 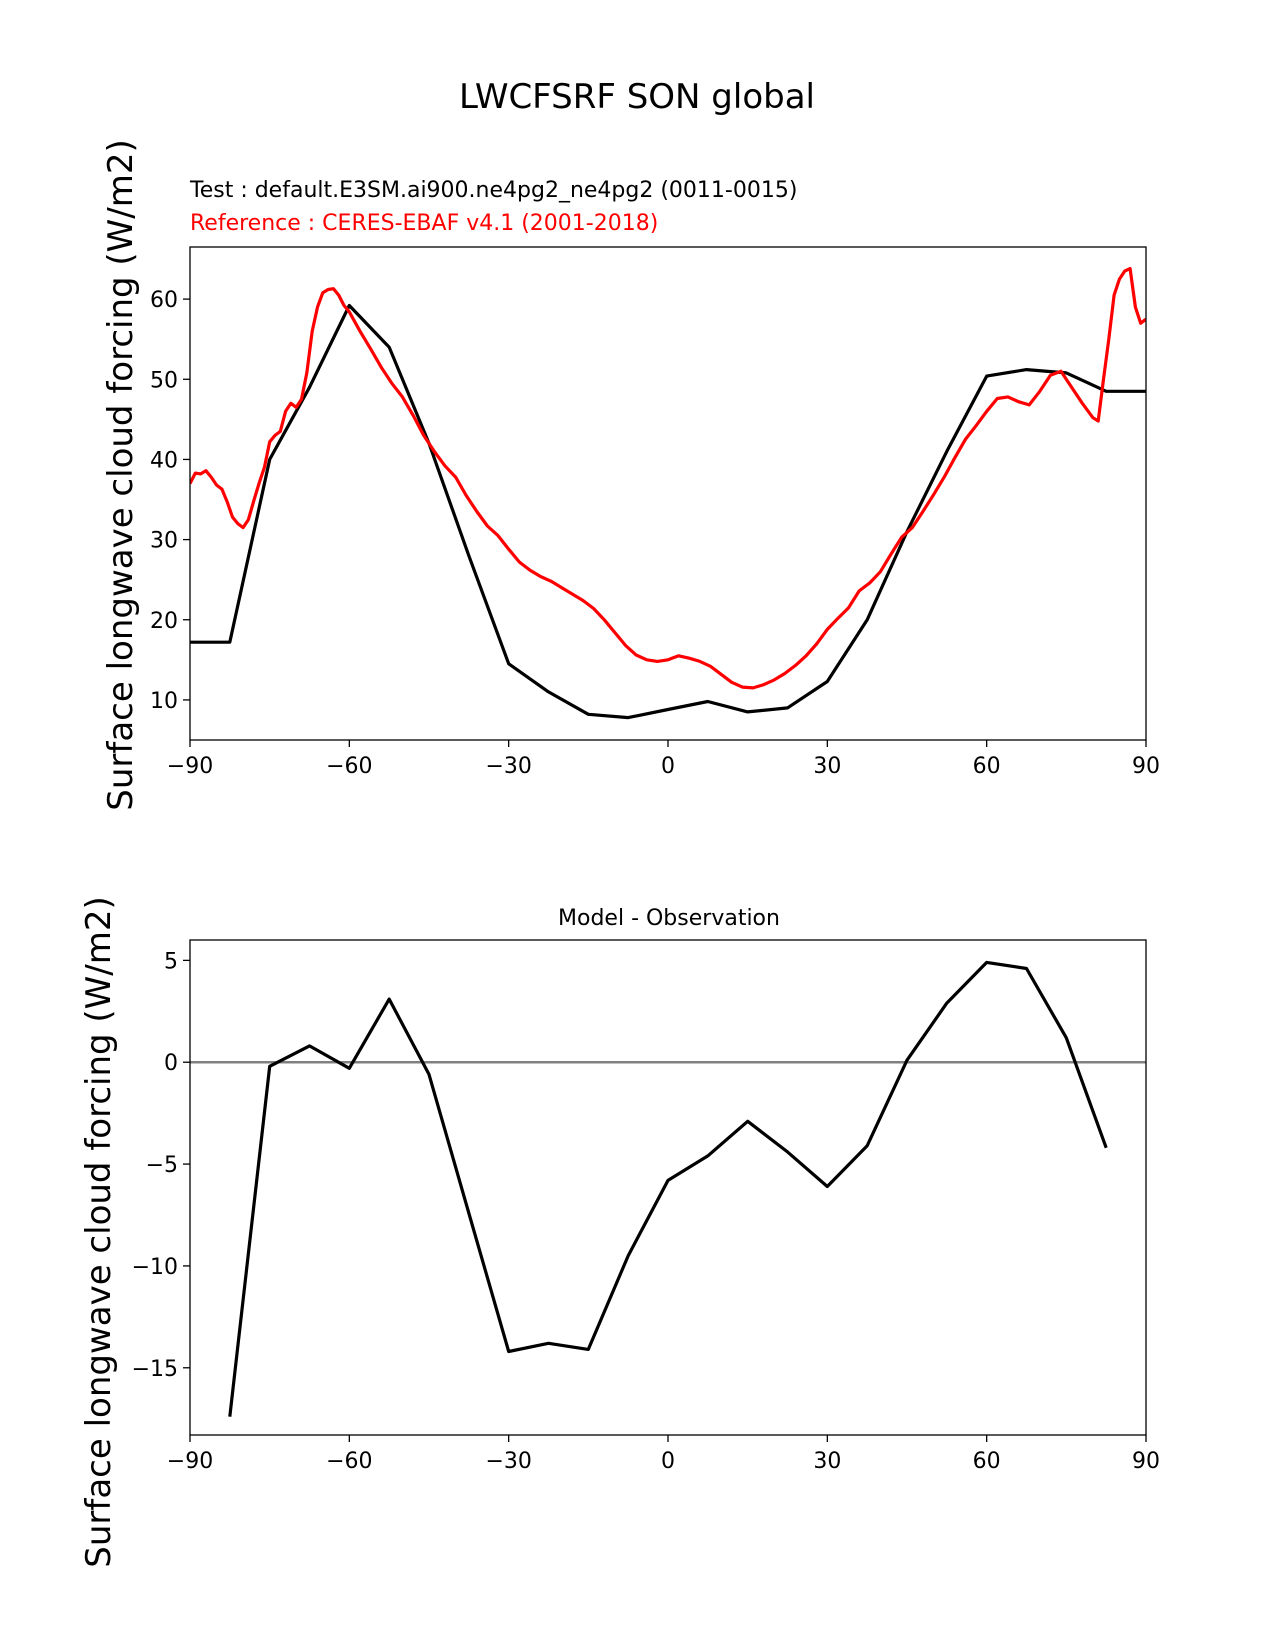 What do you see at coordinates (669, 918) in the screenshot?
I see `bottom-panel-title: Model - Observation` at bounding box center [669, 918].